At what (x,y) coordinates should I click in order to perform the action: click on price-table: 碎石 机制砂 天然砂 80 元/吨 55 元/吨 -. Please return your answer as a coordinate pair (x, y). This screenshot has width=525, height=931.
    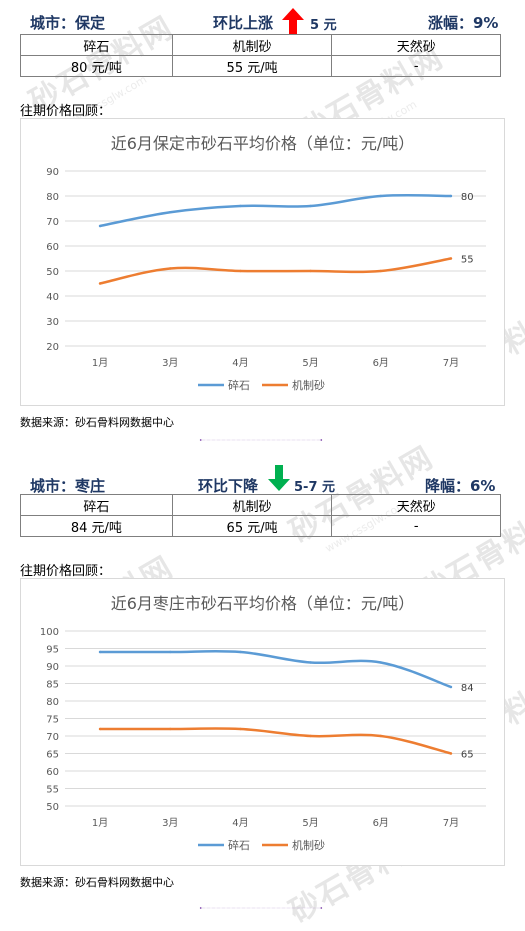
    Looking at the image, I should click on (260, 55).